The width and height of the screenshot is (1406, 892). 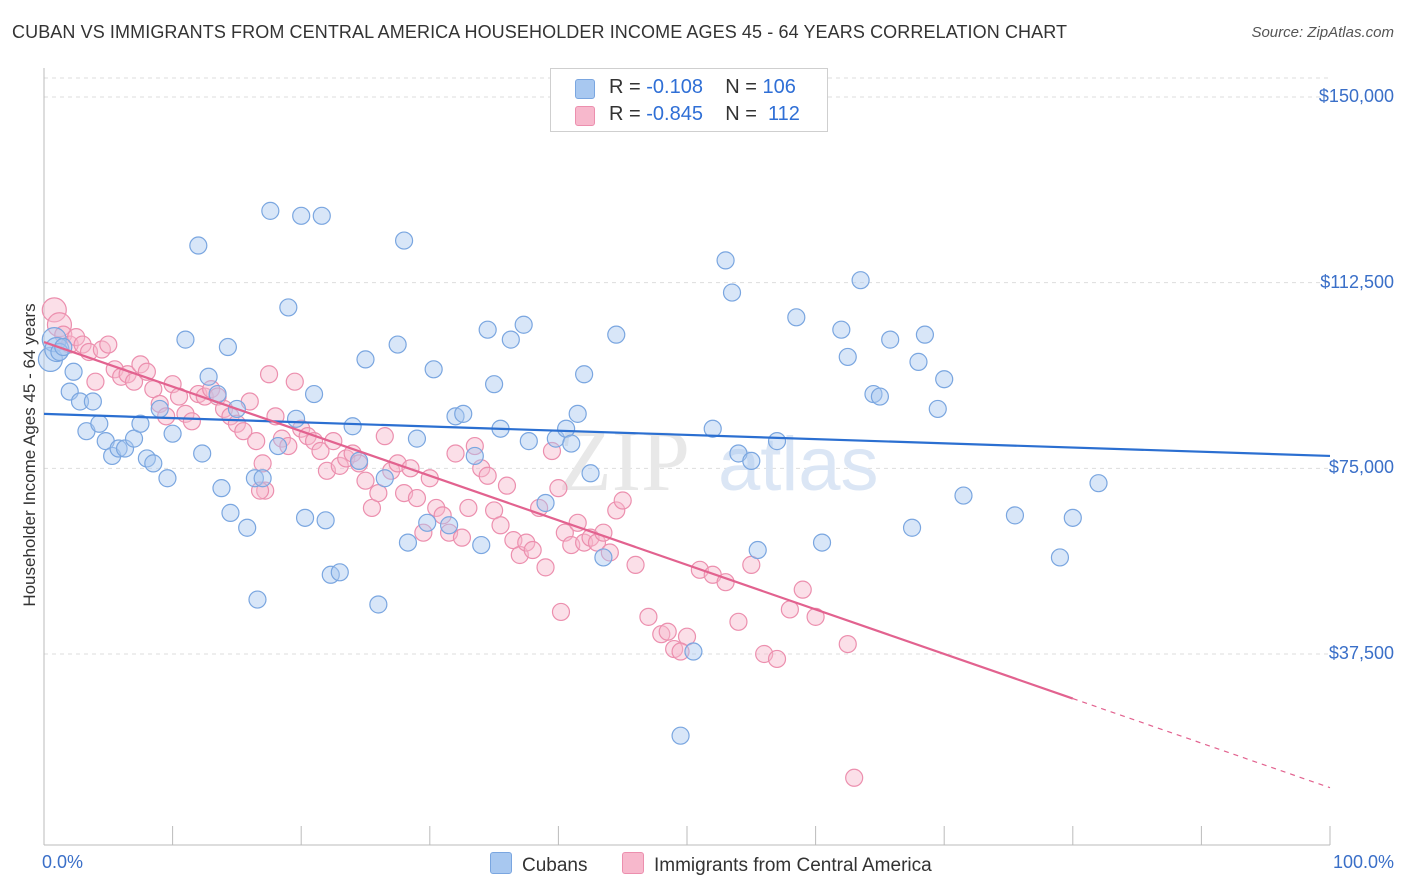 What do you see at coordinates (625, 114) in the screenshot?
I see `legend-r-label: R =` at bounding box center [625, 114].